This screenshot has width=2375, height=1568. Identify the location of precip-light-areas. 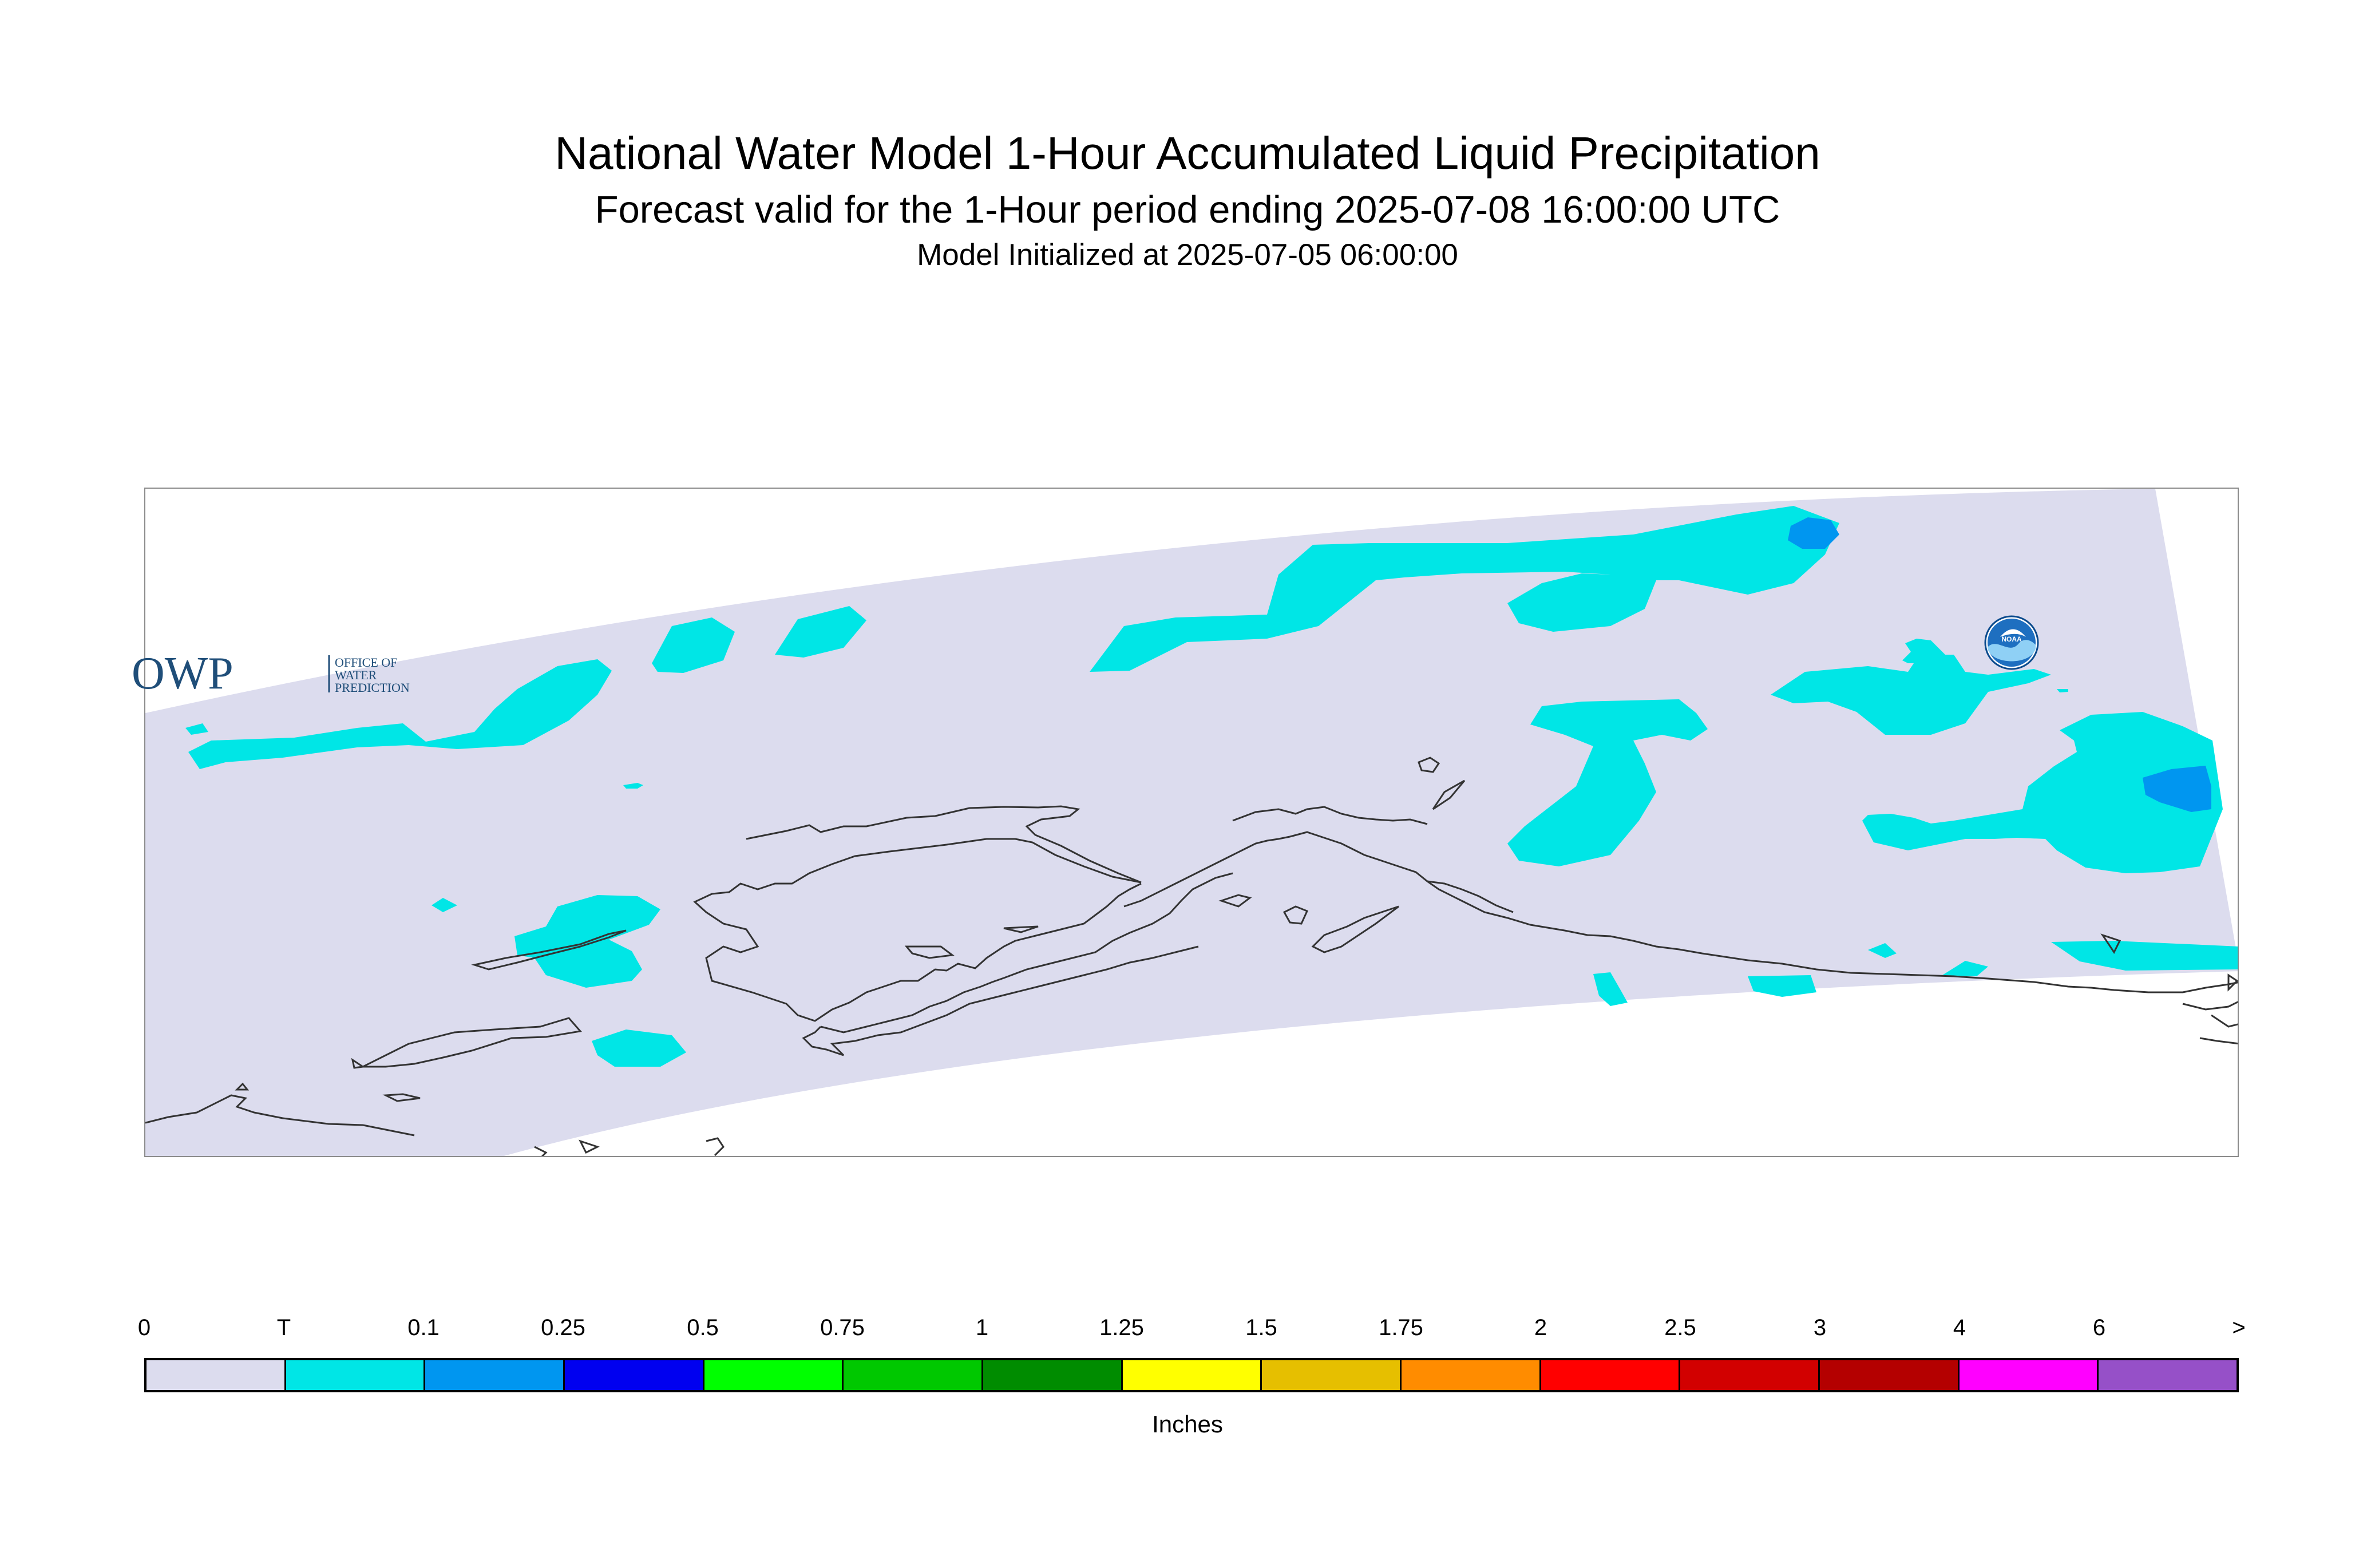
(2000, 664).